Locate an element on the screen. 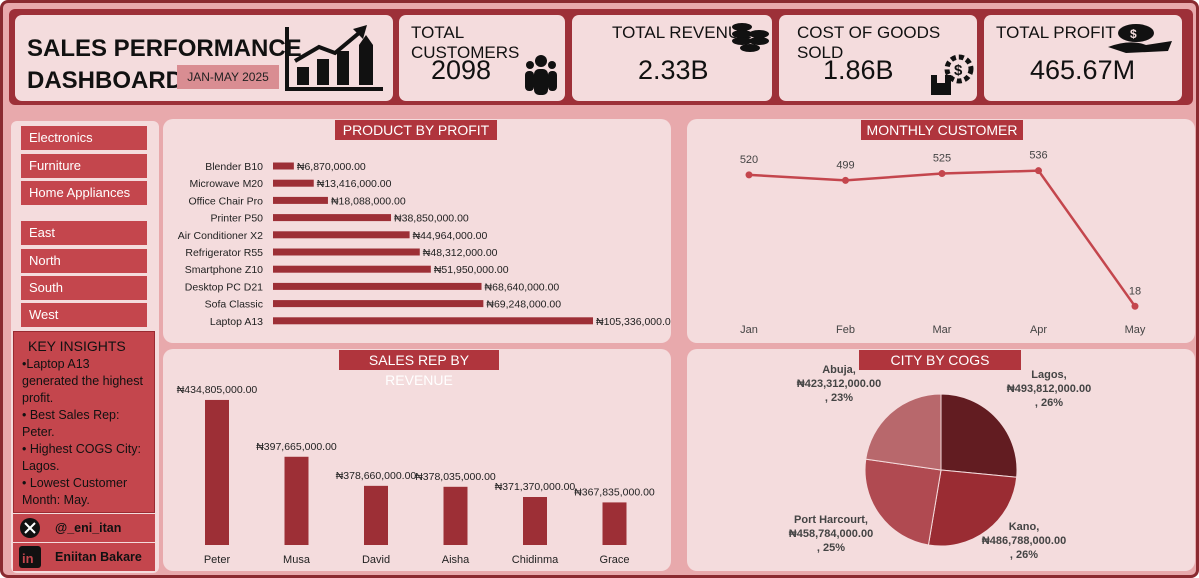  product-category-label: Desktop PC D21 is located at coordinates (224, 287).